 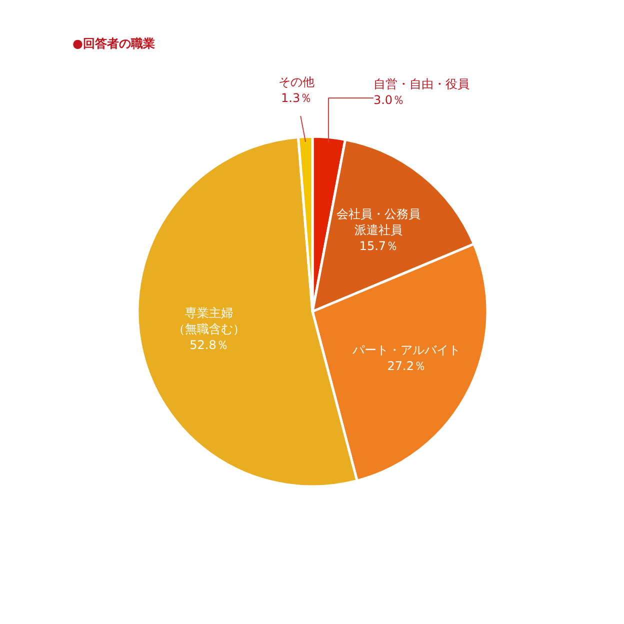 I want to click on chart-title: ●回答者の職業, so click(x=113, y=43).